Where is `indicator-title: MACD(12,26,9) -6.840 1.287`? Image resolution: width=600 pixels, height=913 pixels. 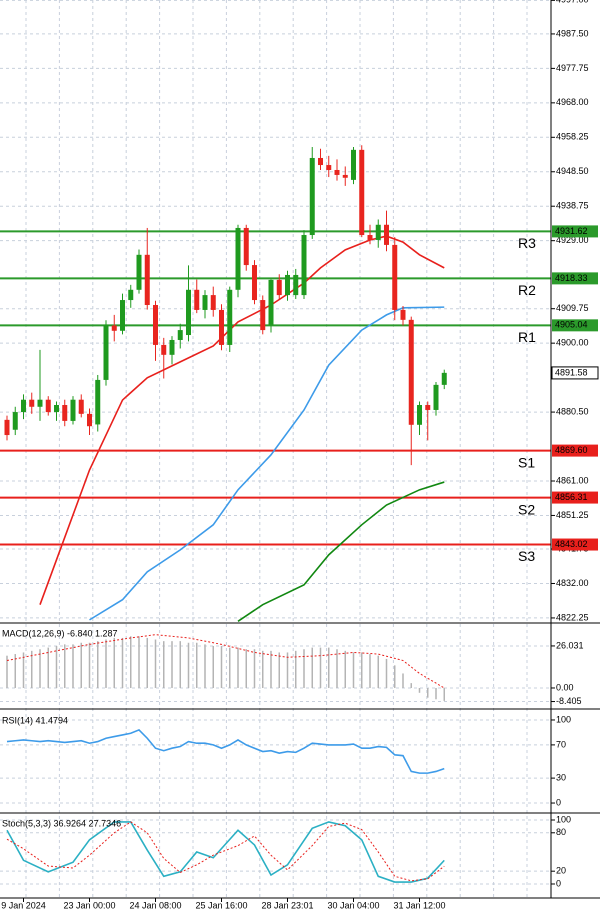
indicator-title: MACD(12,26,9) -6.840 1.287 is located at coordinates (60, 633).